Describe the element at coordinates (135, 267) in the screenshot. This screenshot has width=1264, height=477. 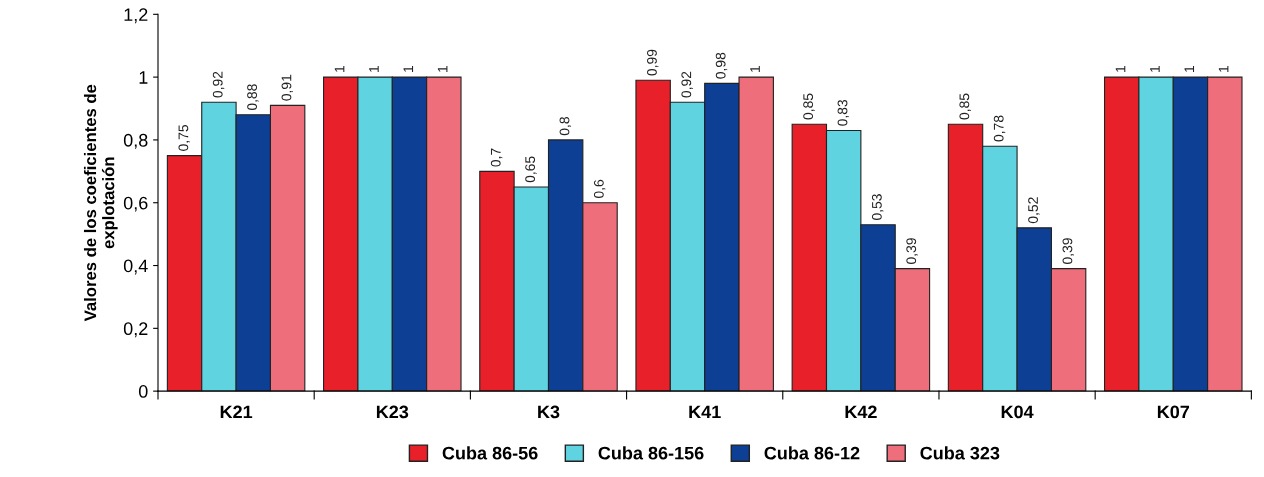
I see `y-tick-label: 0,4` at that location.